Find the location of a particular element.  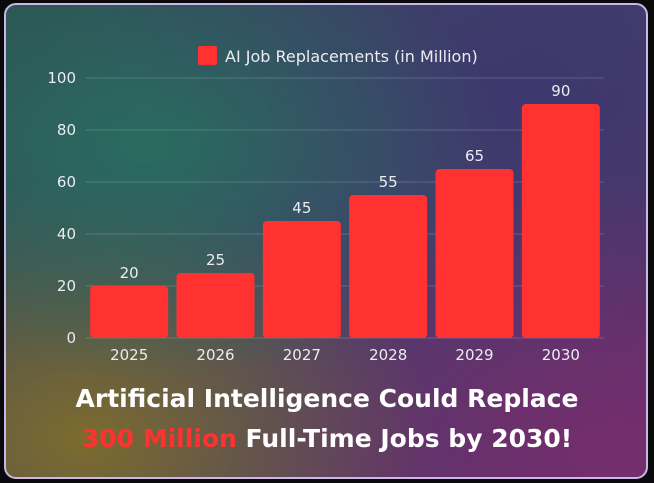

x-tick-label: 2027 is located at coordinates (302, 355).